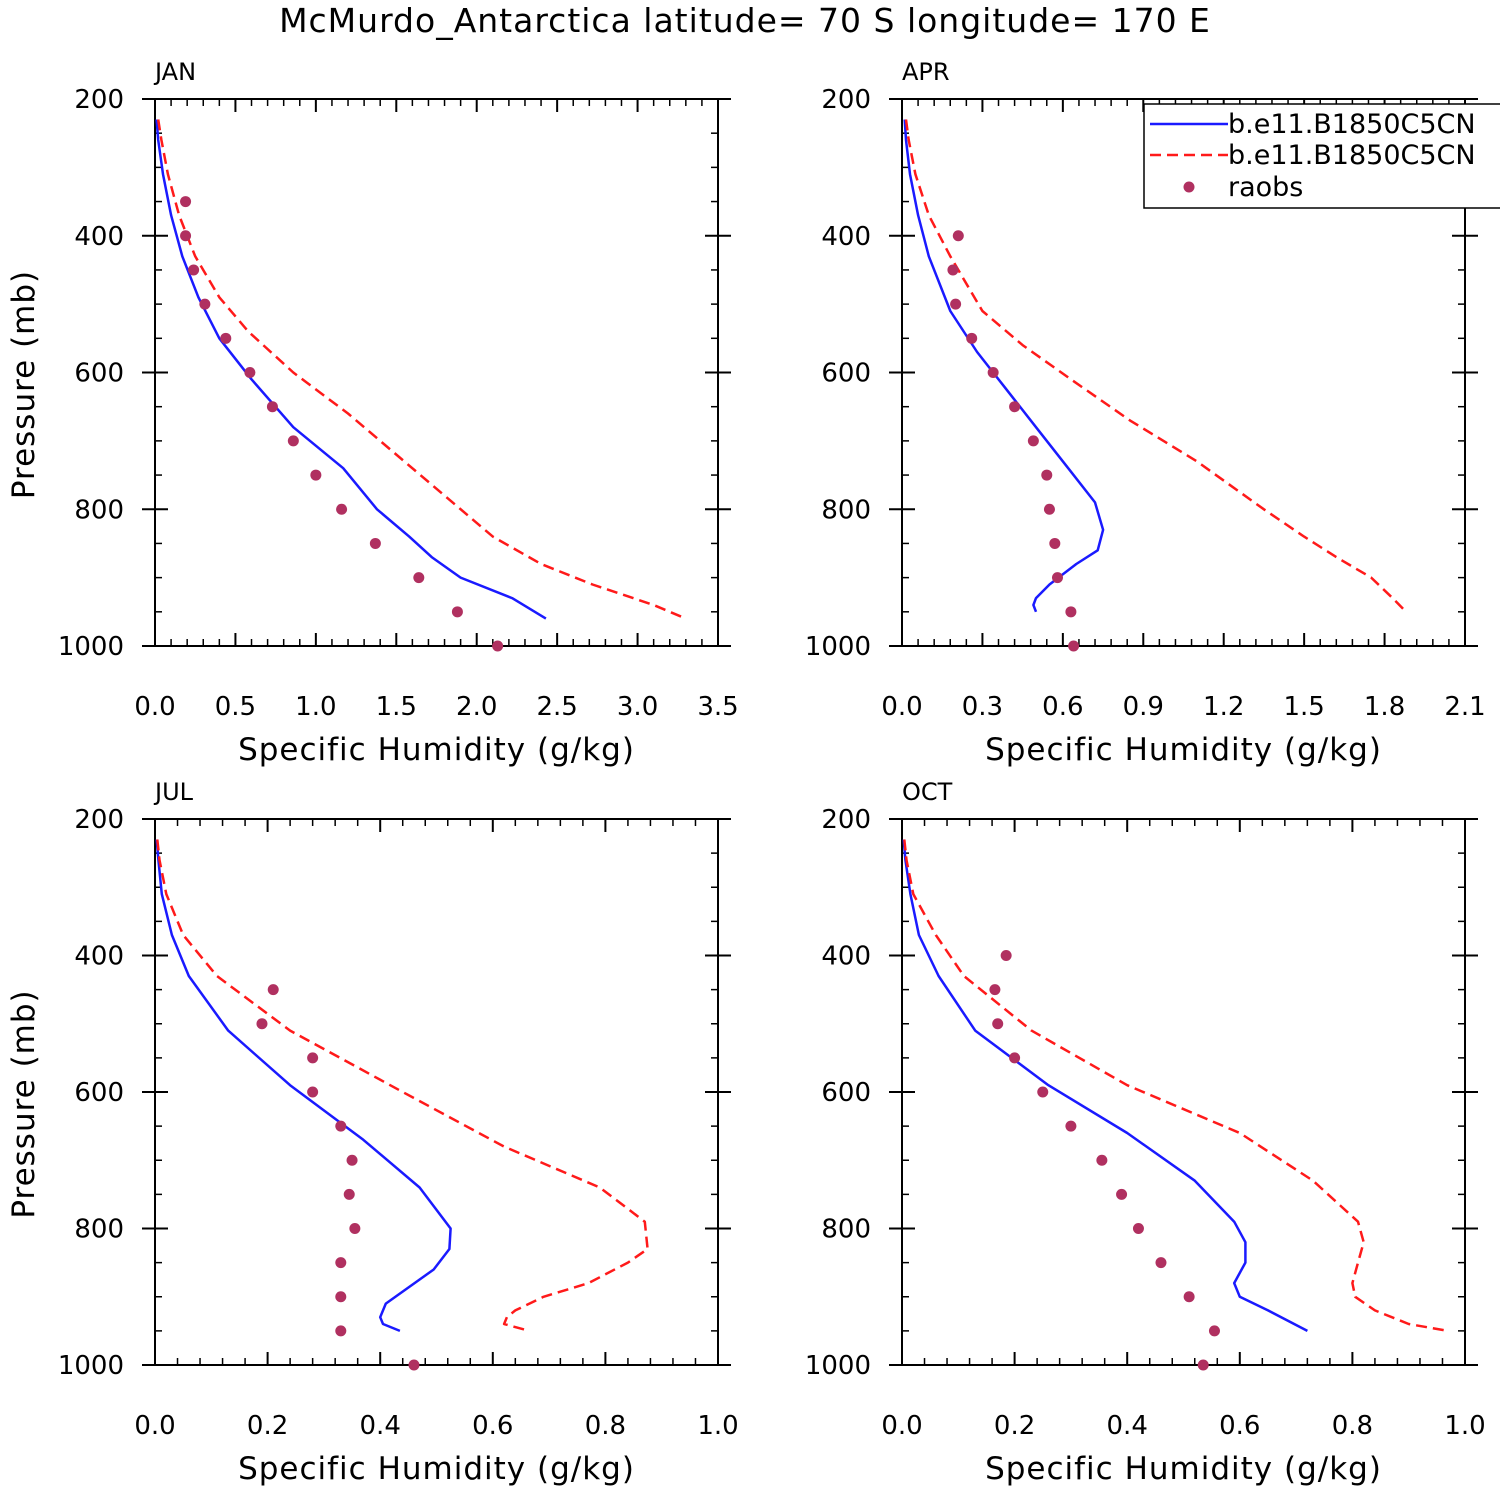  What do you see at coordinates (436, 750) in the screenshot?
I see `x-axis-label-jan: Specific Humidity (g/kg)` at bounding box center [436, 750].